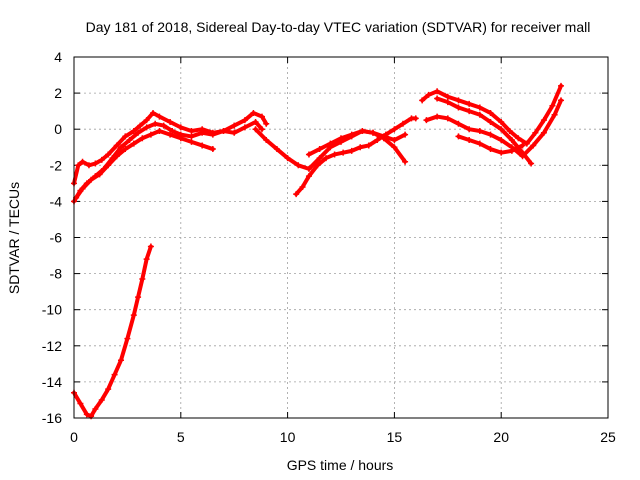  What do you see at coordinates (52, 310) in the screenshot?
I see `y-tick-label: -10` at bounding box center [52, 310].